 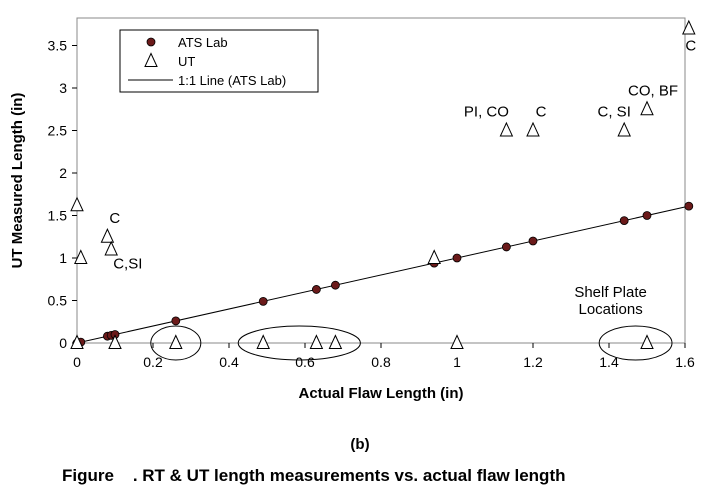 What do you see at coordinates (685, 362) in the screenshot?
I see `x-tick-label: 1.6` at bounding box center [685, 362].